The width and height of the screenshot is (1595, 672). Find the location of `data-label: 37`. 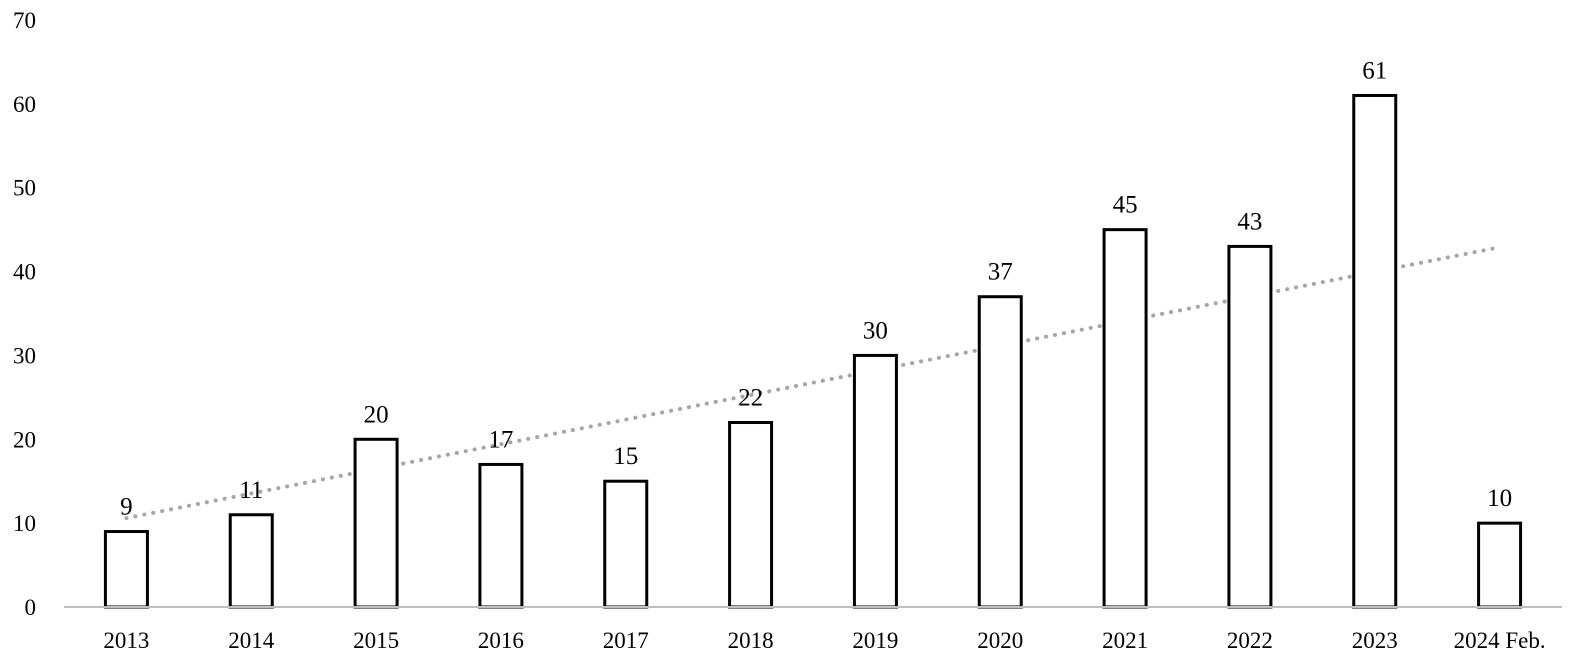

data-label: 37 is located at coordinates (1000, 272).